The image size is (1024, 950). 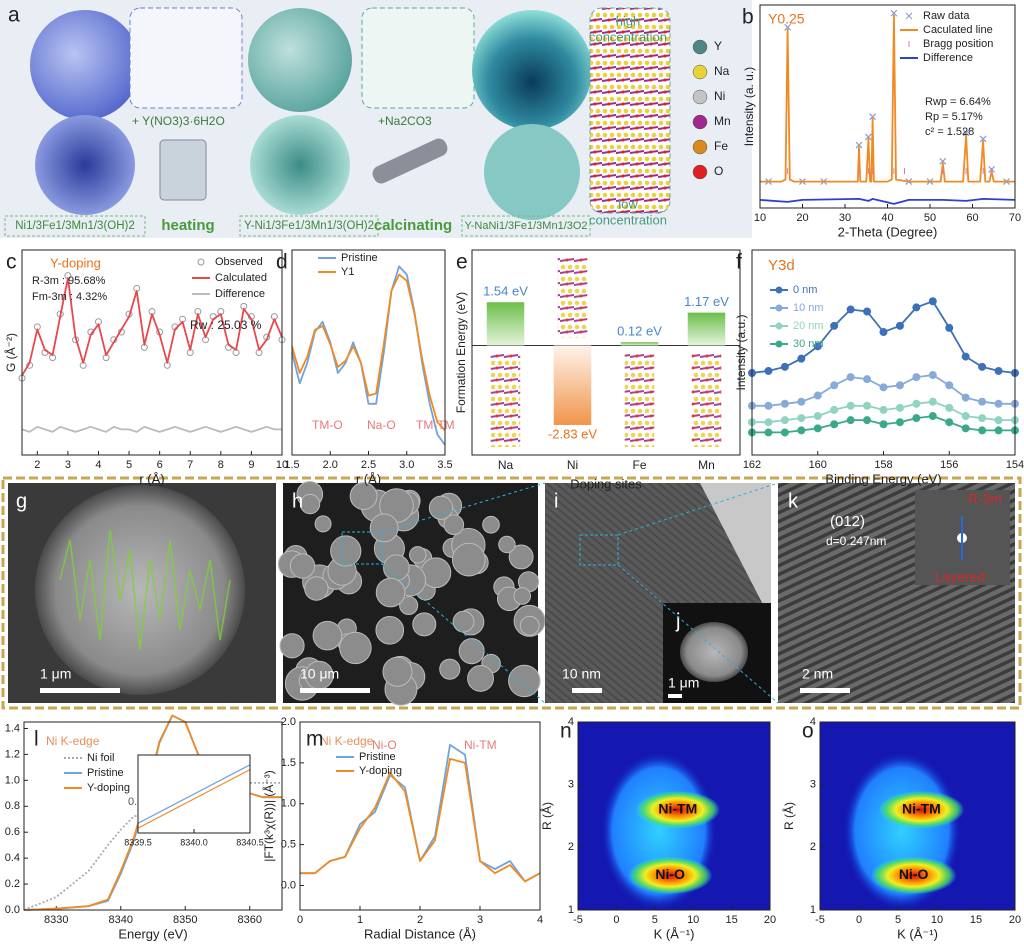 I want to click on structure, so click(x=572, y=298).